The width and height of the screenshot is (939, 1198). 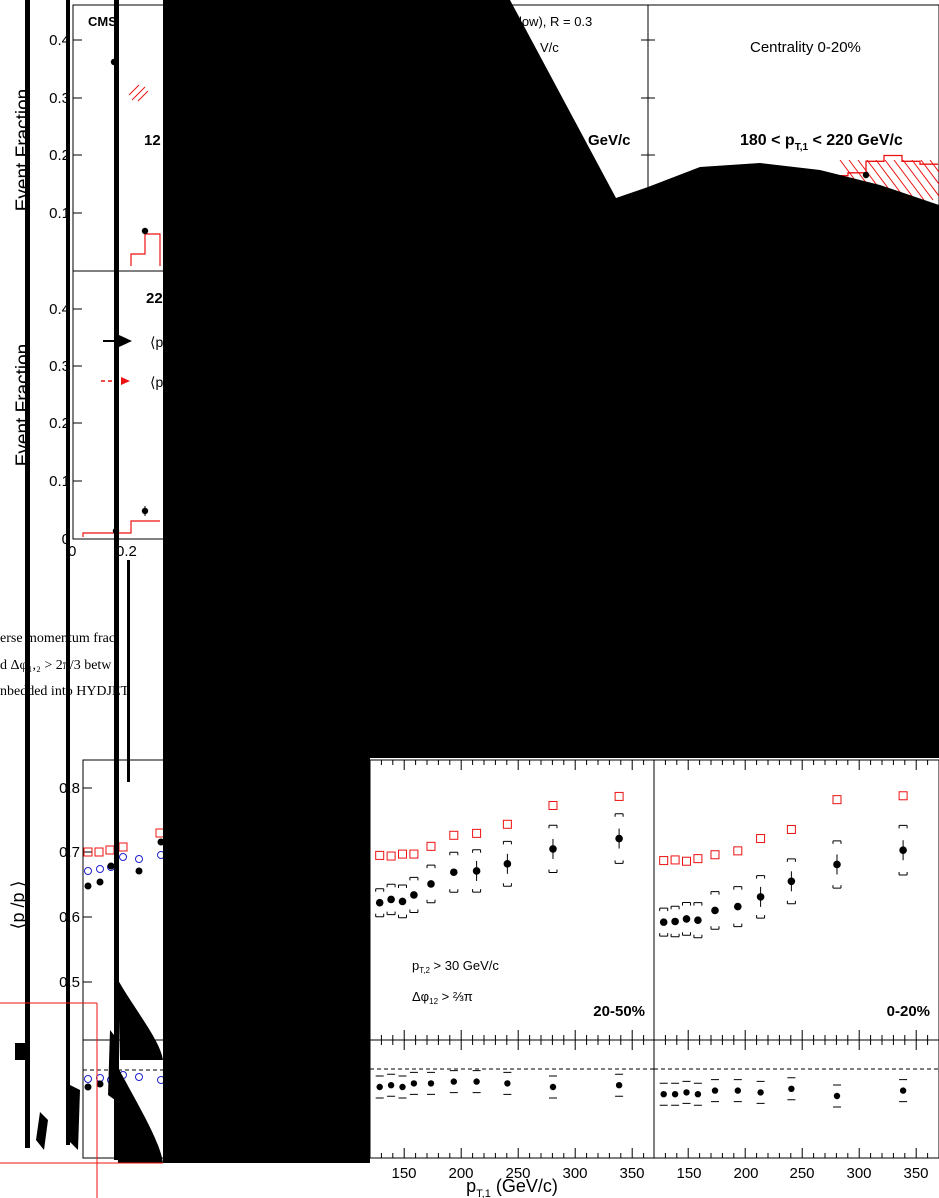 I want to click on bin-label-partial: 12, so click(x=152, y=140).